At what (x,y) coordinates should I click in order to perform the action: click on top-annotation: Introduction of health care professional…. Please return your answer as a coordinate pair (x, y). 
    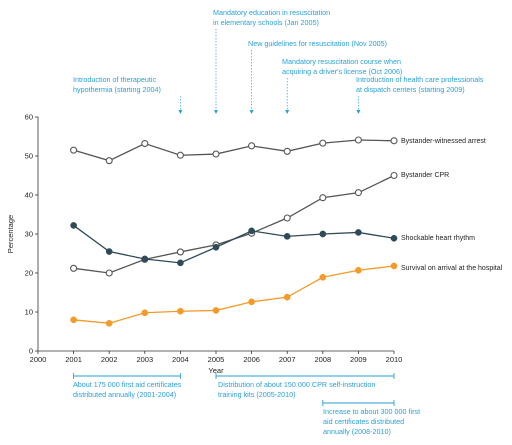
    Looking at the image, I should click on (420, 94).